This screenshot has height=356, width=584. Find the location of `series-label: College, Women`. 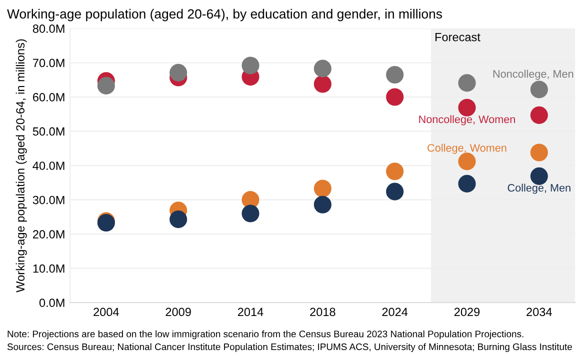

series-label: College, Women is located at coordinates (467, 149).